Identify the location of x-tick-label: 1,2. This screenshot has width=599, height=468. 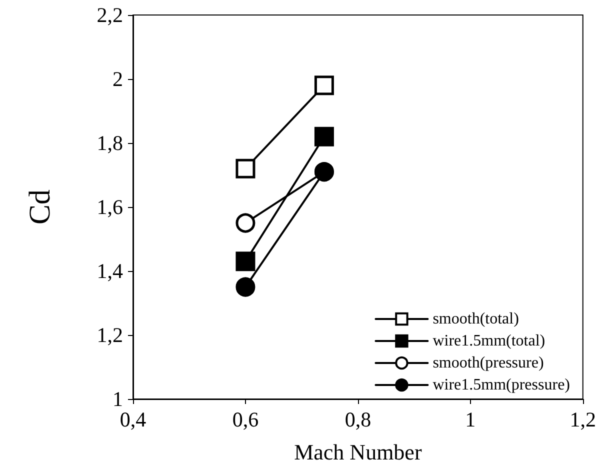
(583, 420).